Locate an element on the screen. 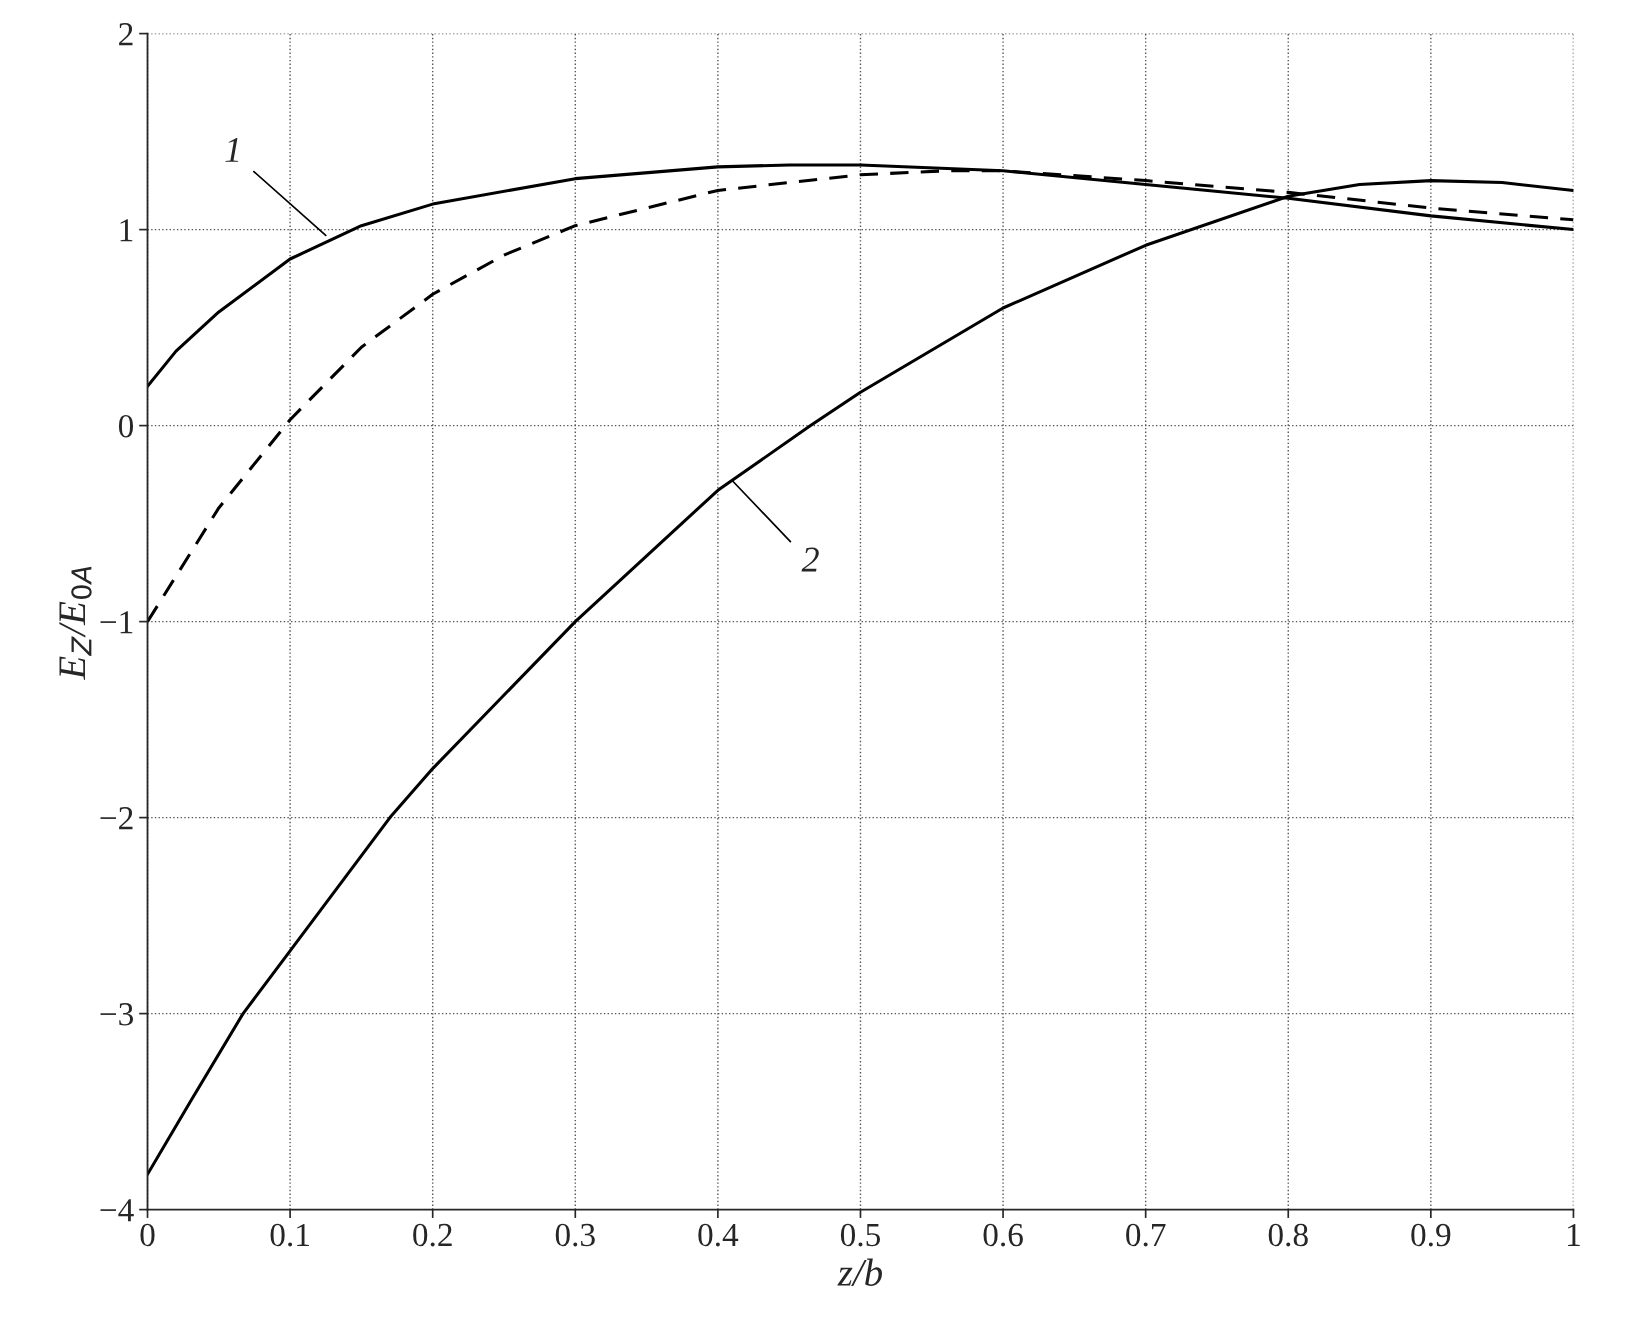 The height and width of the screenshot is (1344, 1639). x-tick-label: 0 is located at coordinates (147, 1235).